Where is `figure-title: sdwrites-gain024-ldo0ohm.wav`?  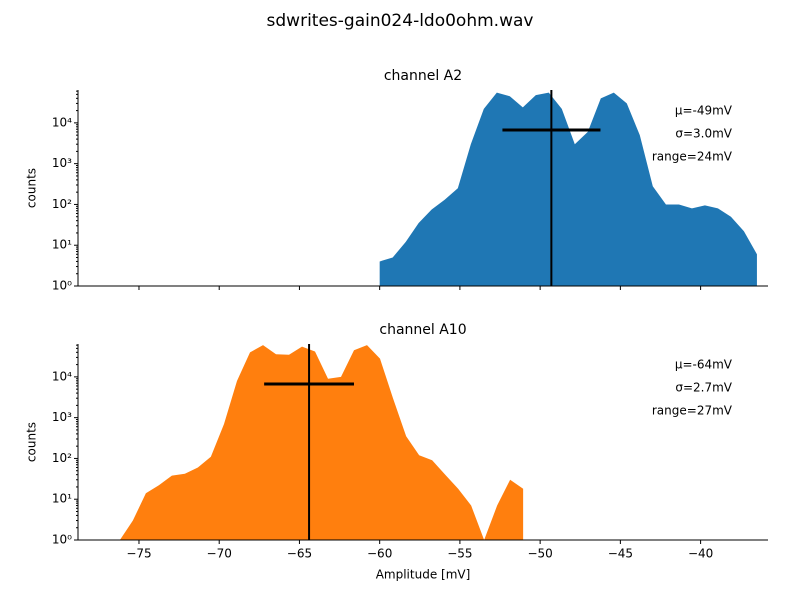
figure-title: sdwrites-gain024-ldo0ohm.wav is located at coordinates (400, 21).